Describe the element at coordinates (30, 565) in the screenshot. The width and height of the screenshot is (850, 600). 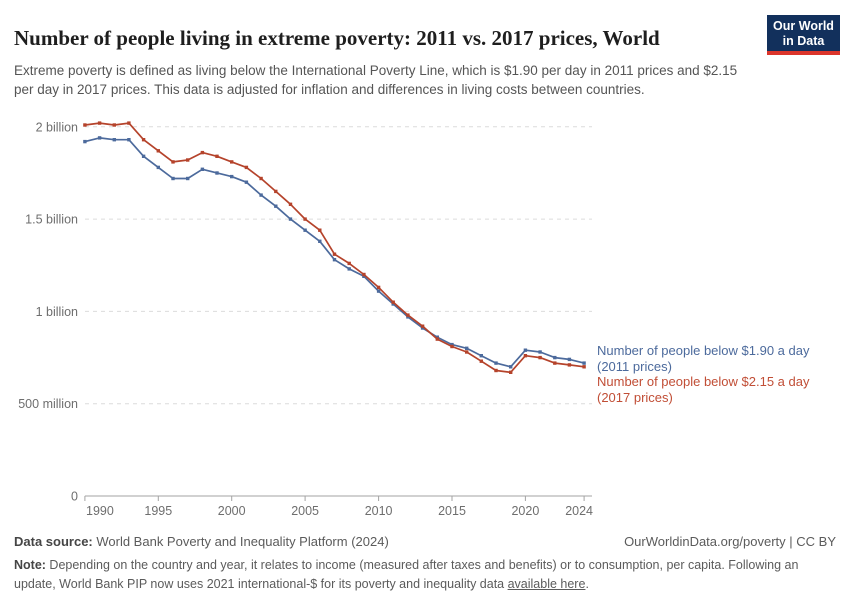
I see `note-label: Note:` at that location.